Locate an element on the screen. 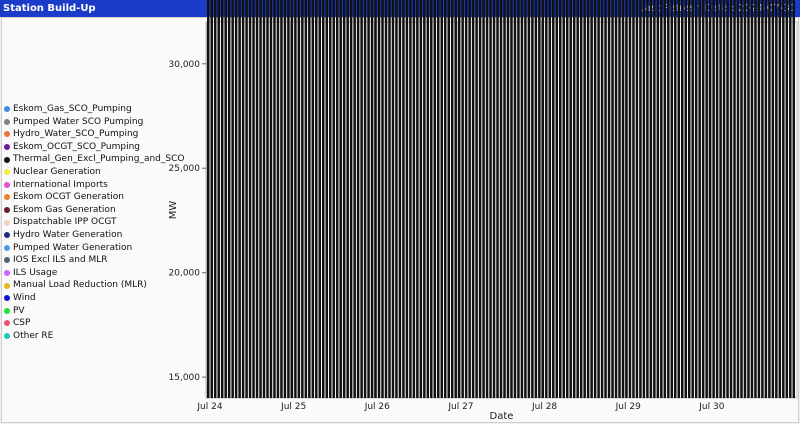 The image size is (800, 424). legend-label: Manual Load Reduction (MLR) is located at coordinates (80, 285).